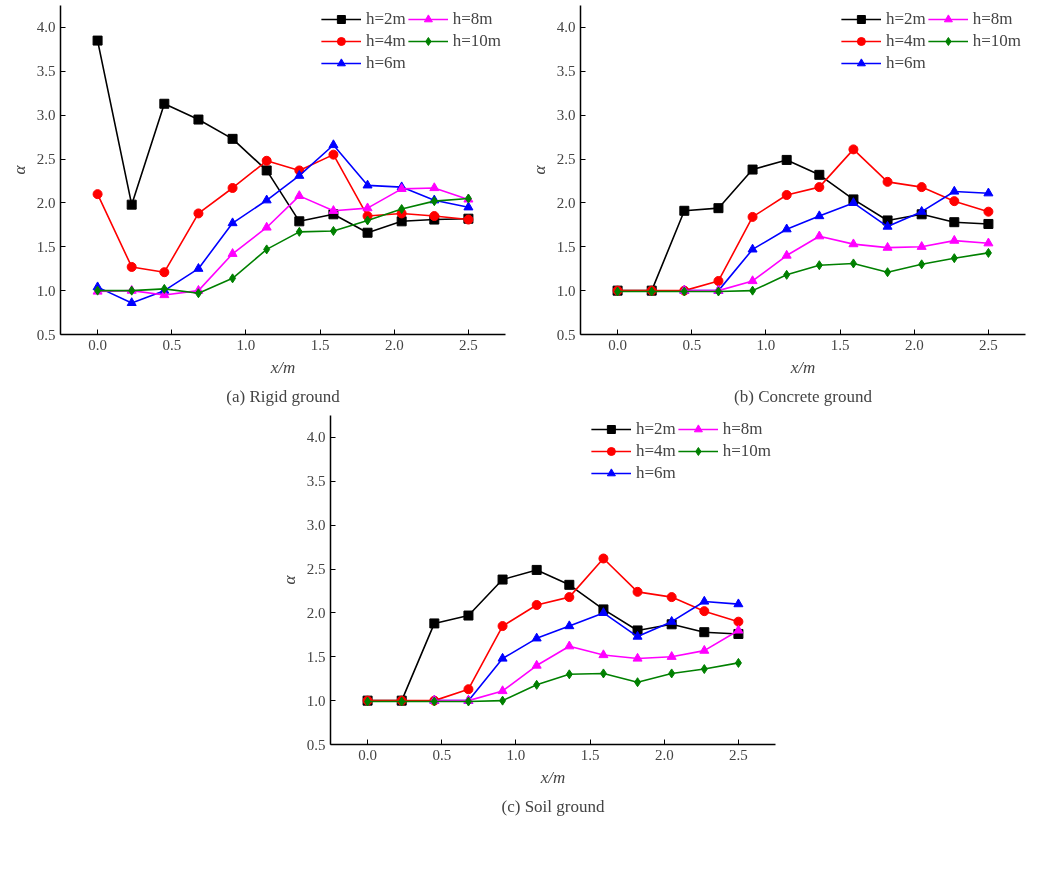 Image resolution: width=1059 pixels, height=875 pixels. Describe the element at coordinates (283, 396) in the screenshot. I see `text: (a) Rigid ground` at that location.